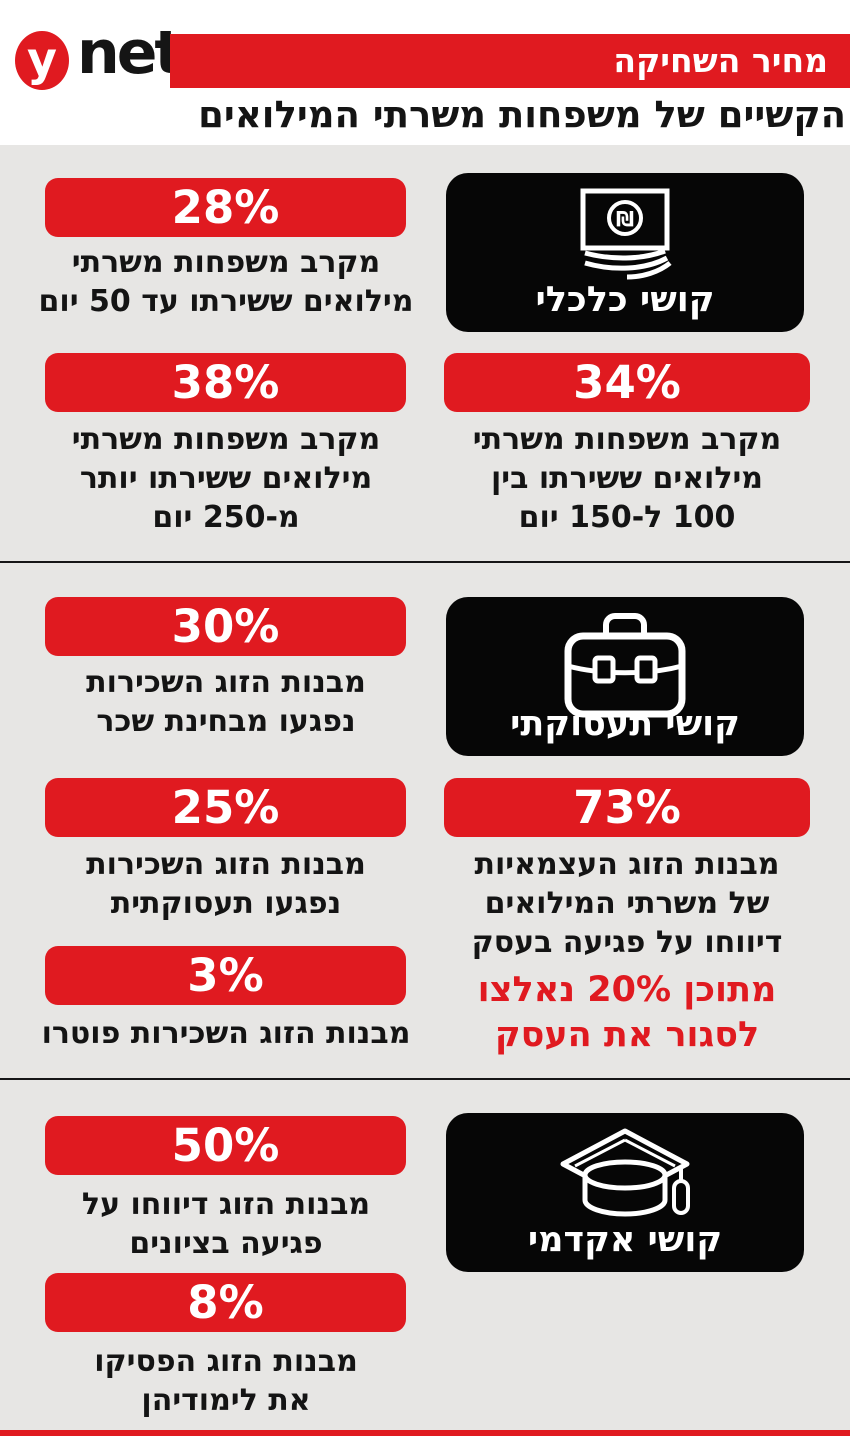 This screenshot has height=1450, width=850. What do you see at coordinates (627, 807) in the screenshot?
I see `stat-badge-73: 73%` at bounding box center [627, 807].